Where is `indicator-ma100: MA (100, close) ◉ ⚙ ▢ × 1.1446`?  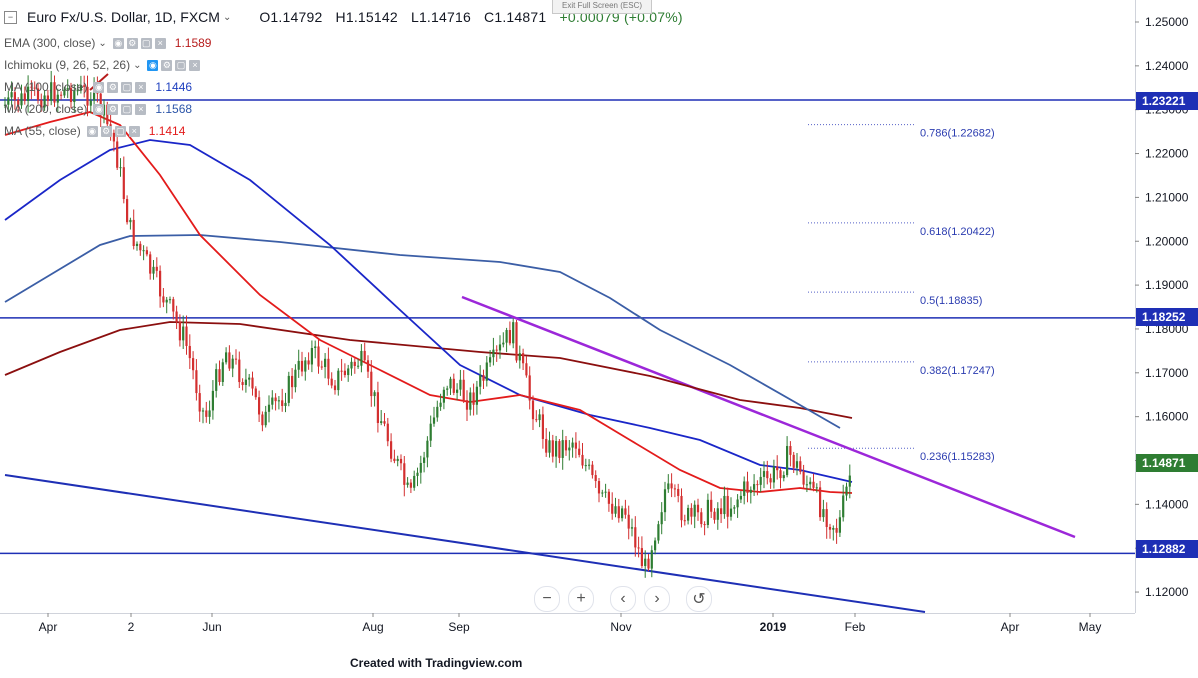 indicator-ma100: MA (100, close) ◉ ⚙ ▢ × 1.1446 is located at coordinates (98, 87).